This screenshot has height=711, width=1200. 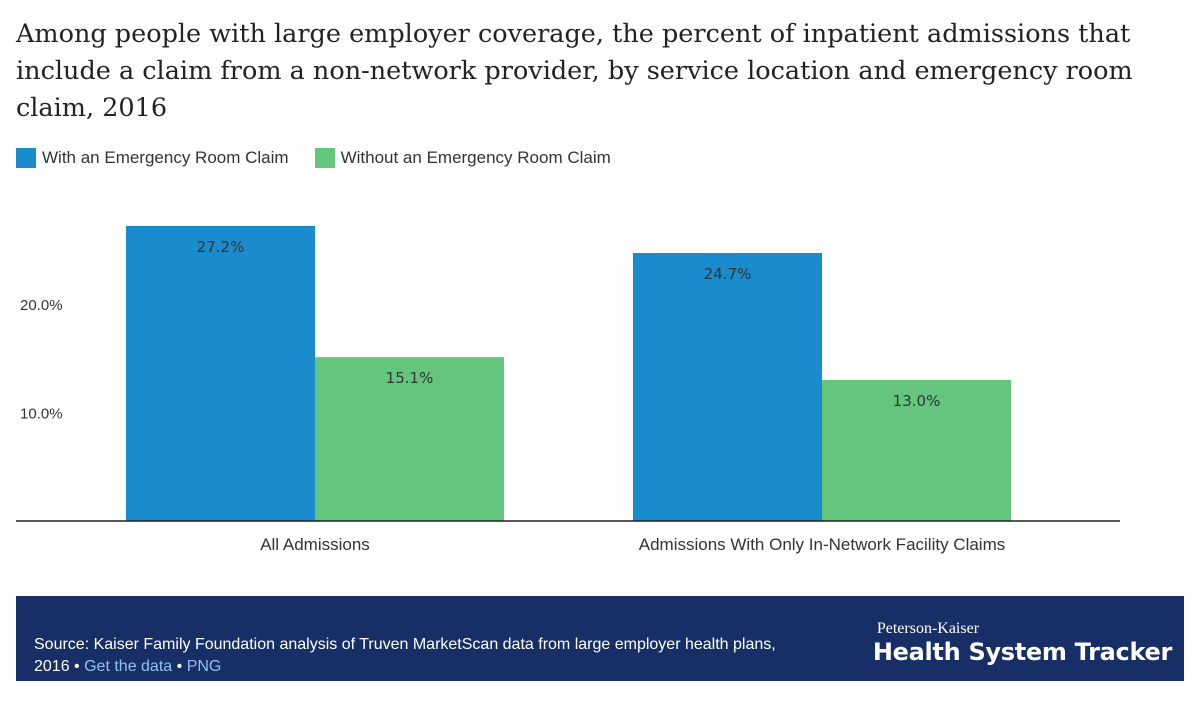 What do you see at coordinates (1022, 652) in the screenshot?
I see `brand-big-text: Health System Tracker` at bounding box center [1022, 652].